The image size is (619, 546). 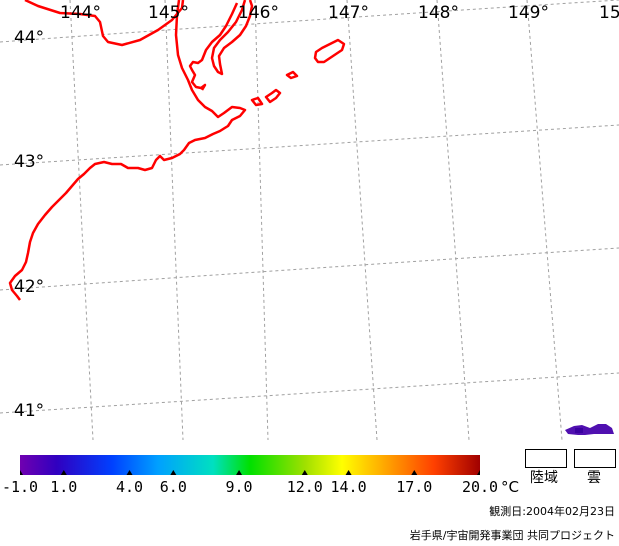 I want to click on longitude-label-148: 148°, so click(x=438, y=13).